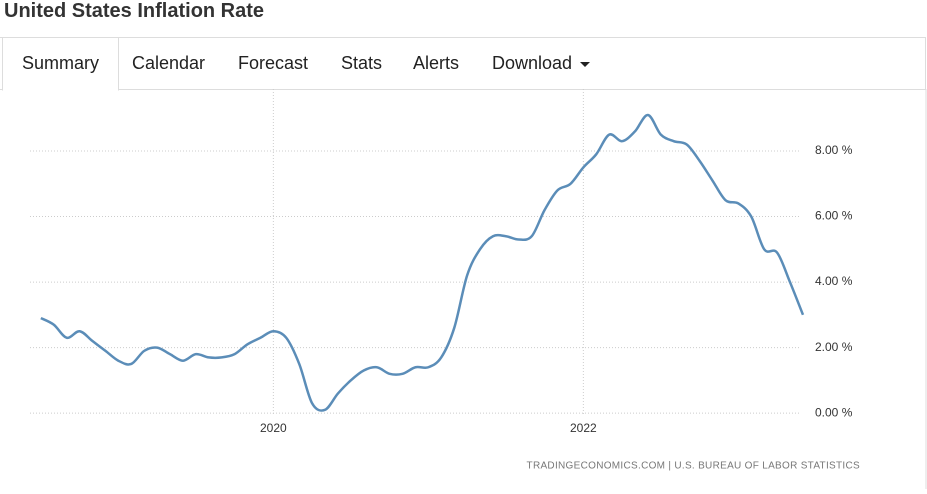 The image size is (927, 494). What do you see at coordinates (273, 63) in the screenshot?
I see `tab: Forecast` at bounding box center [273, 63].